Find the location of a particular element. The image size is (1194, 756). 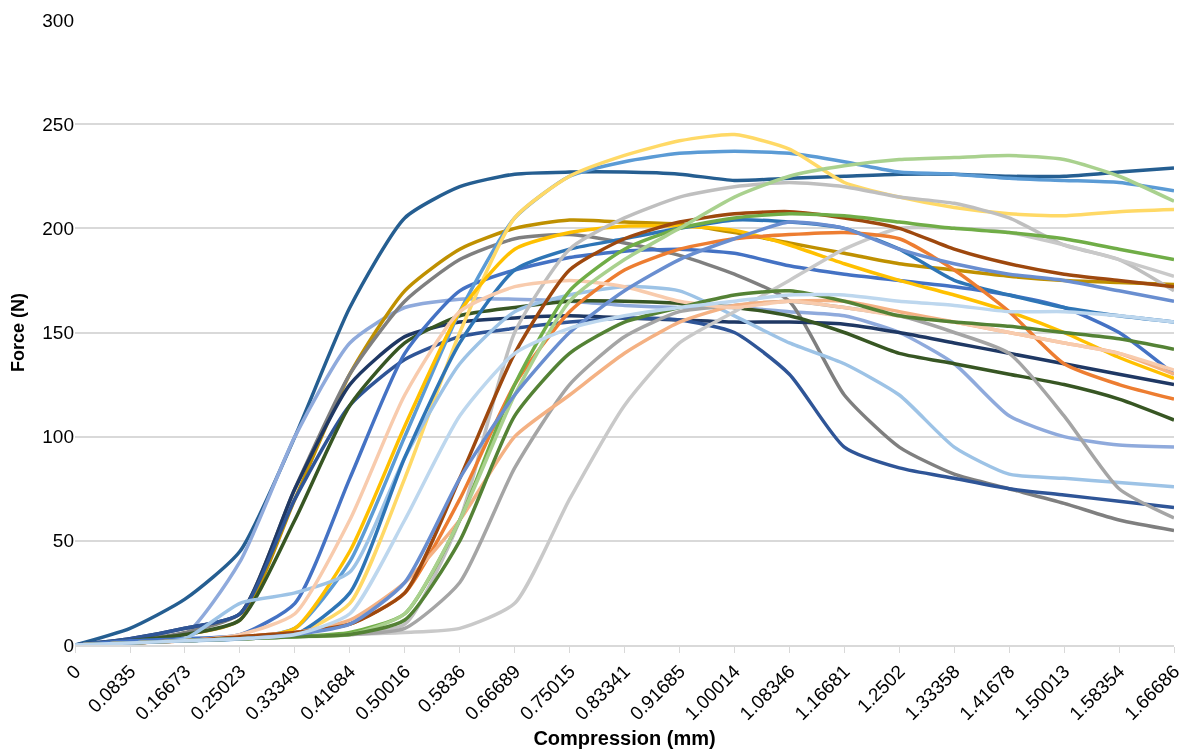

y-tick-label: 200 is located at coordinates (58, 228).